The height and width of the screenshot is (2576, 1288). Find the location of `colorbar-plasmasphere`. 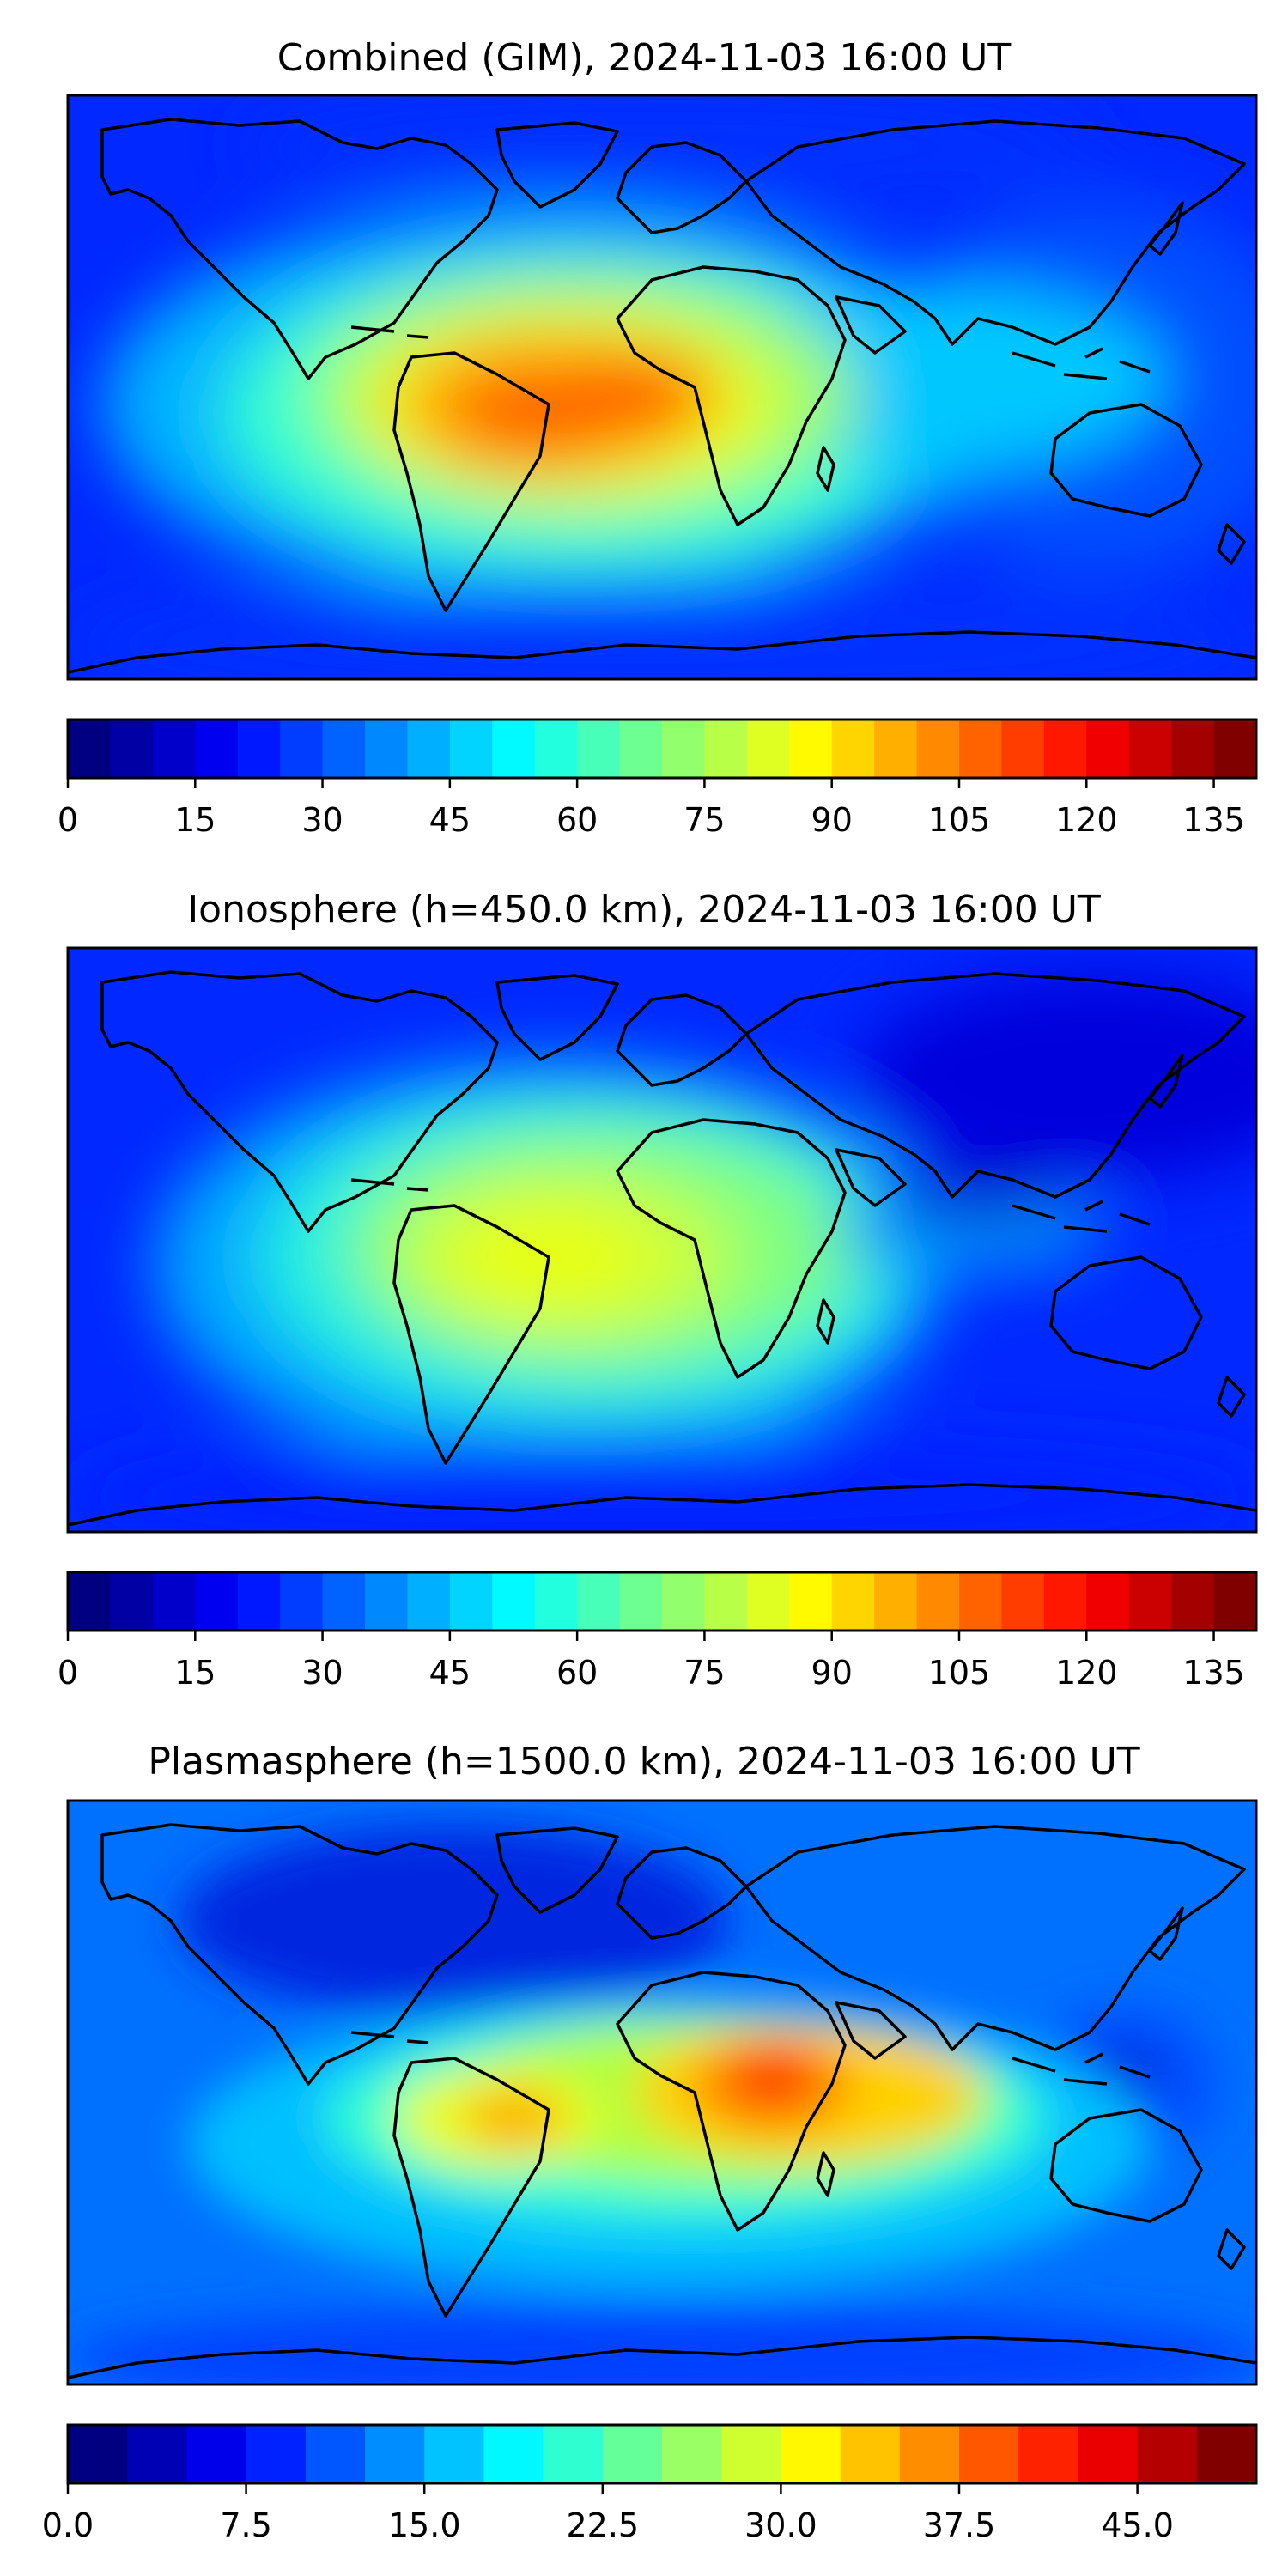

colorbar-plasmasphere is located at coordinates (662, 2458).